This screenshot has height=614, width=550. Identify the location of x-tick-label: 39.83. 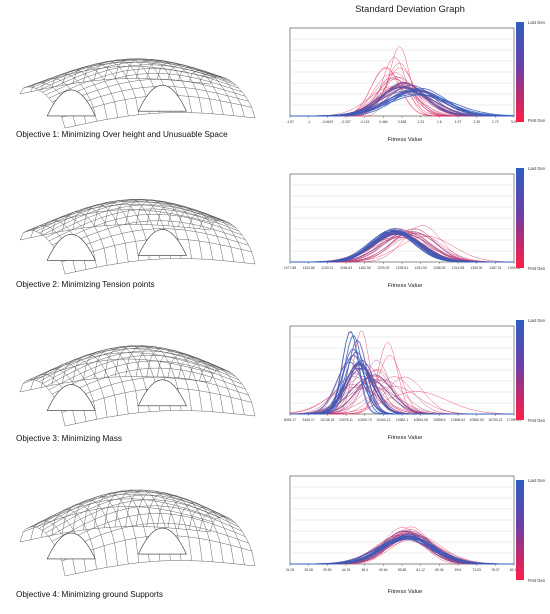
(327, 570).